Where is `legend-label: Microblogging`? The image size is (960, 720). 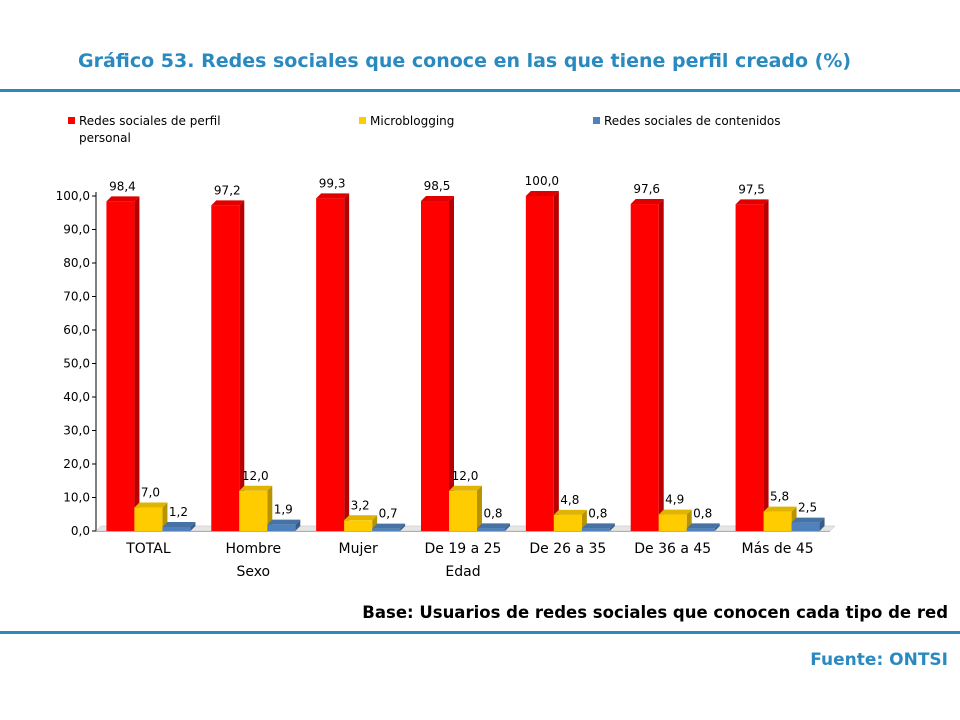
legend-label: Microblogging is located at coordinates (412, 121).